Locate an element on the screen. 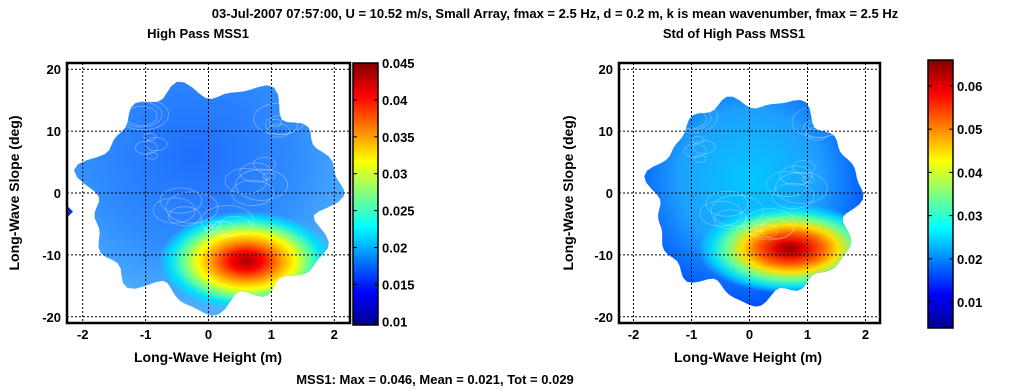  panel1-title: High Pass MSS1 is located at coordinates (198, 33).